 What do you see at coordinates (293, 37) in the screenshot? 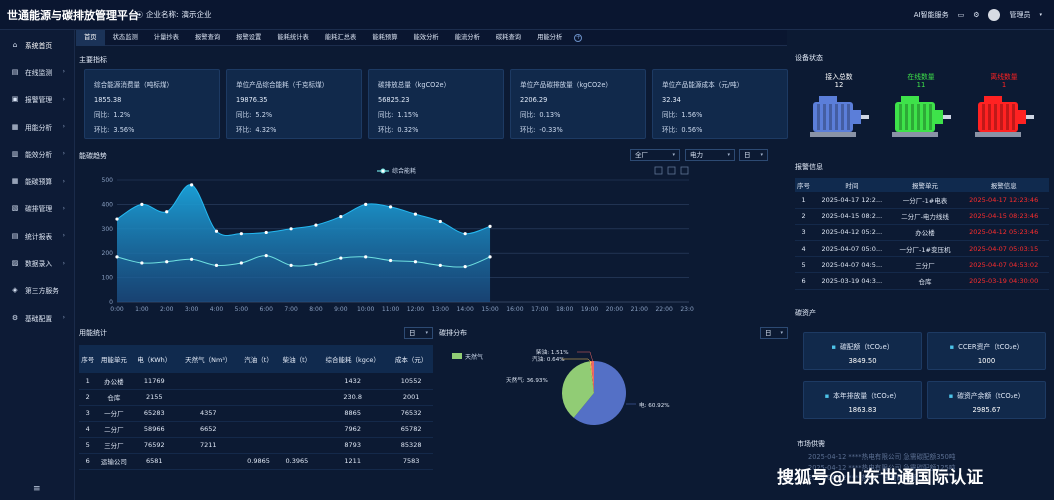
I see `tab-5: 能耗统计表` at bounding box center [293, 37].